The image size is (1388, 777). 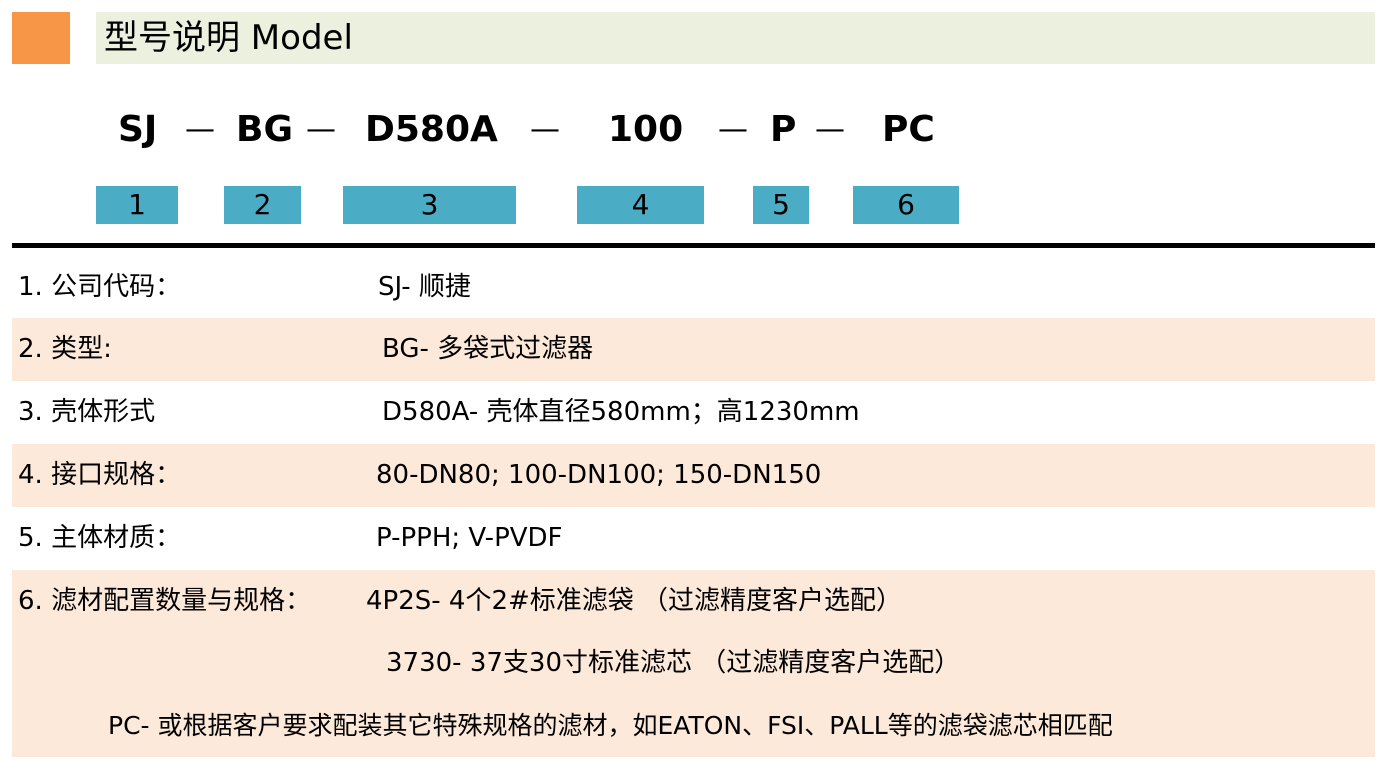 What do you see at coordinates (646, 129) in the screenshot?
I see `code-part-4: 100` at bounding box center [646, 129].